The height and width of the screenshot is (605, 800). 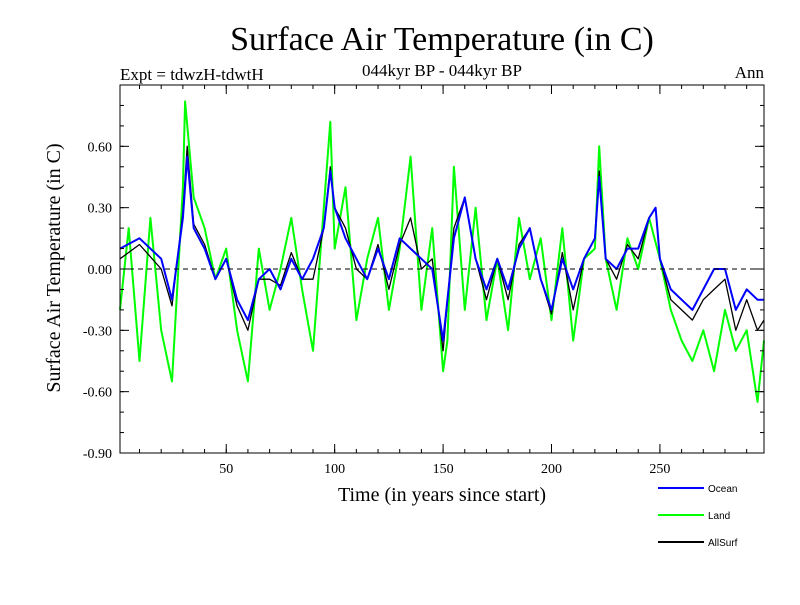 I want to click on chart-subtitle: 044kyr BP - 044kyr BP, so click(x=442, y=70).